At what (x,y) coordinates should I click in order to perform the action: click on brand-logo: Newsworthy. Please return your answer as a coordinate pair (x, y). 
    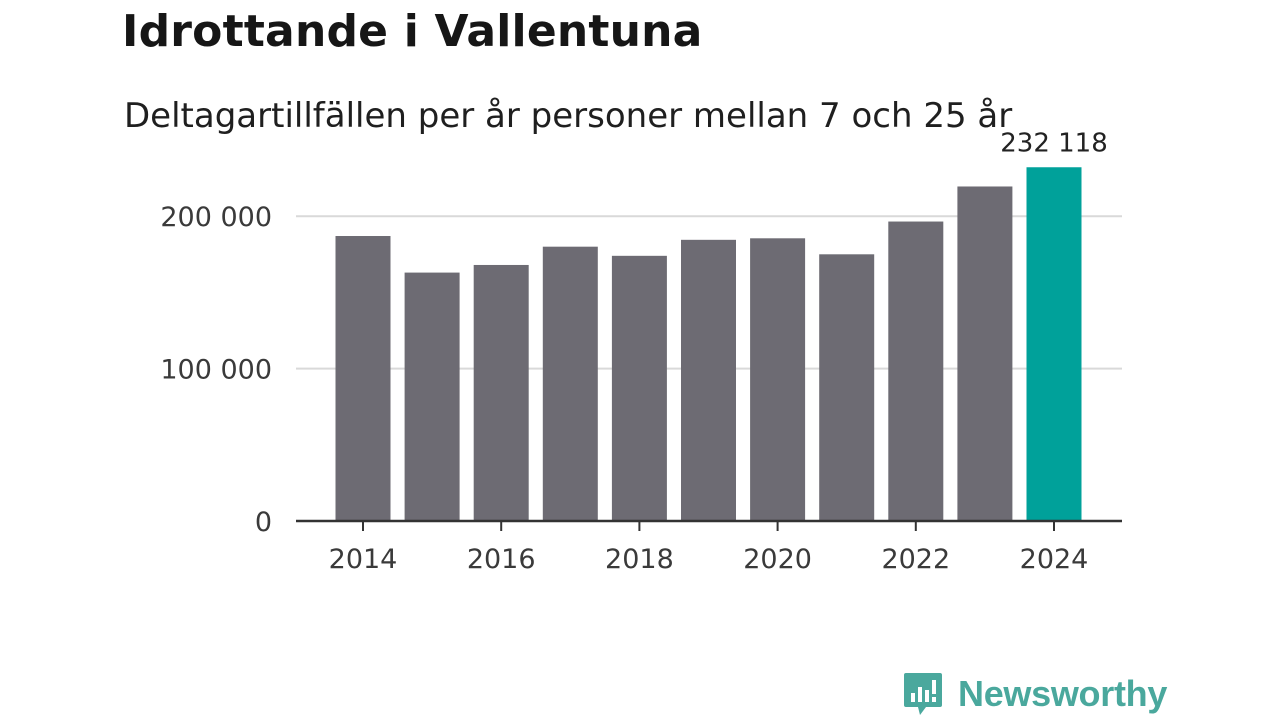
    Looking at the image, I should click on (1034, 694).